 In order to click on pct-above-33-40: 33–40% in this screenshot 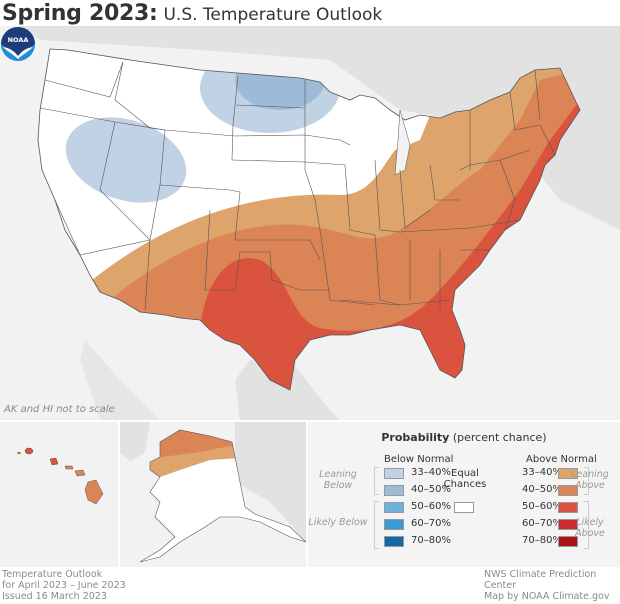, I will do `click(542, 472)`.